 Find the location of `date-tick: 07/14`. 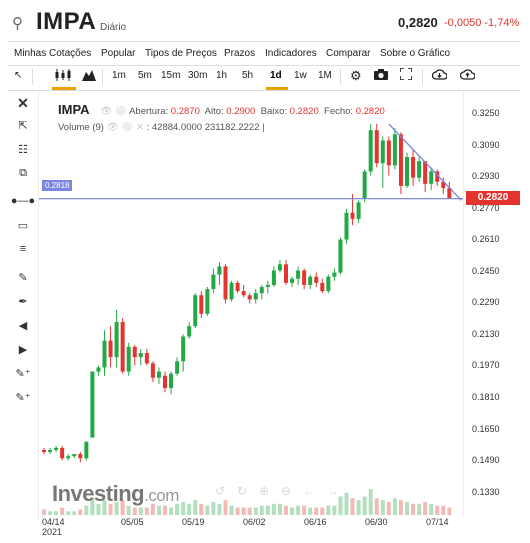

date-tick: 07/14 is located at coordinates (437, 522).